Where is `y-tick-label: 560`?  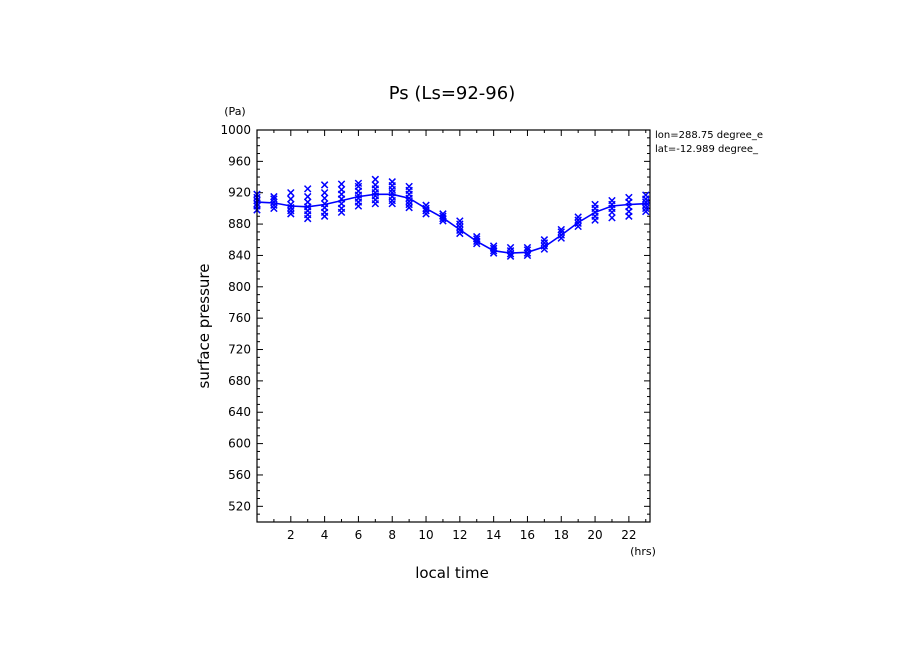 y-tick-label: 560 is located at coordinates (239, 475).